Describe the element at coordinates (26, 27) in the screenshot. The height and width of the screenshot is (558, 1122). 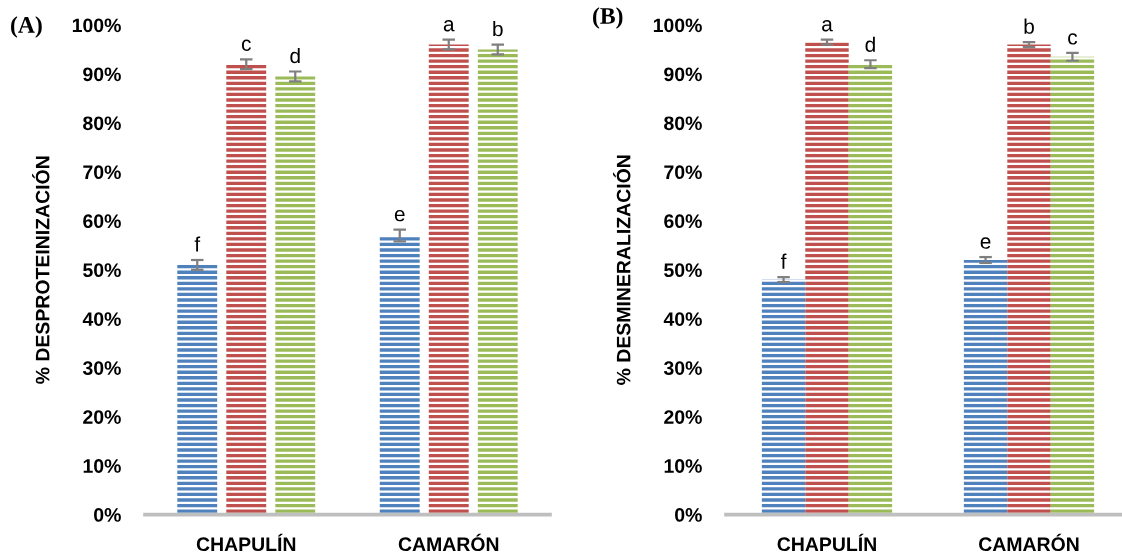
I see `chart-title: (A)` at that location.